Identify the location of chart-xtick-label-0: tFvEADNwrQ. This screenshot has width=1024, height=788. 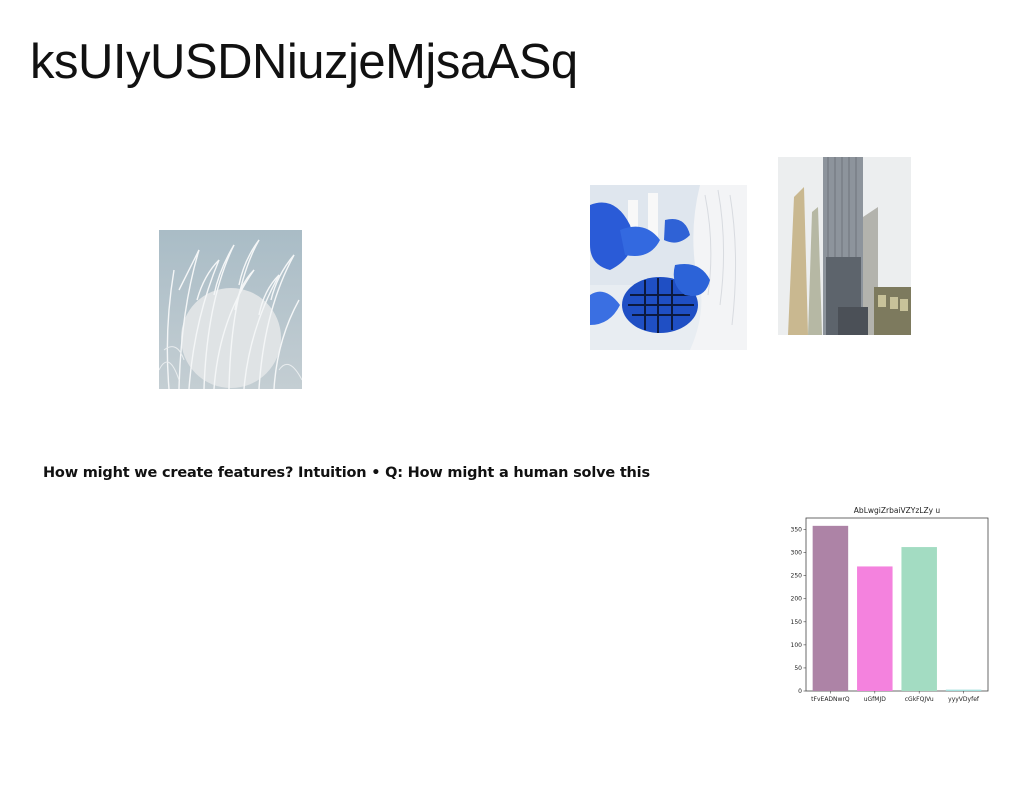
(830, 699).